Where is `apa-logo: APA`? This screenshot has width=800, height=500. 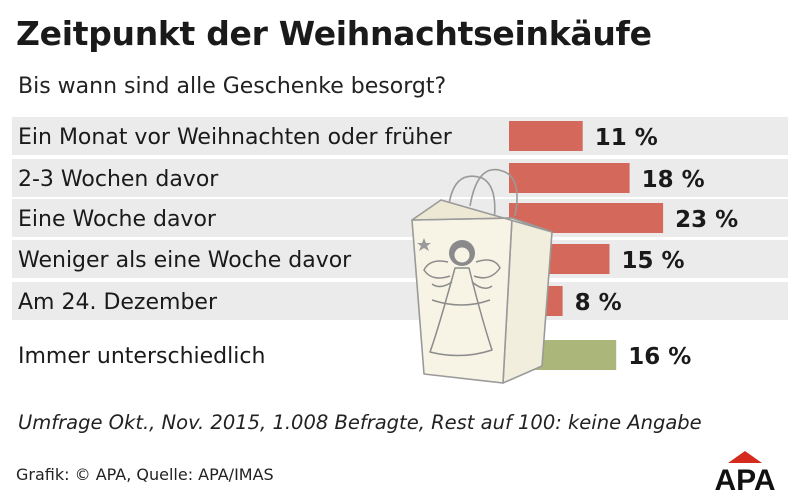
apa-logo: APA is located at coordinates (745, 472).